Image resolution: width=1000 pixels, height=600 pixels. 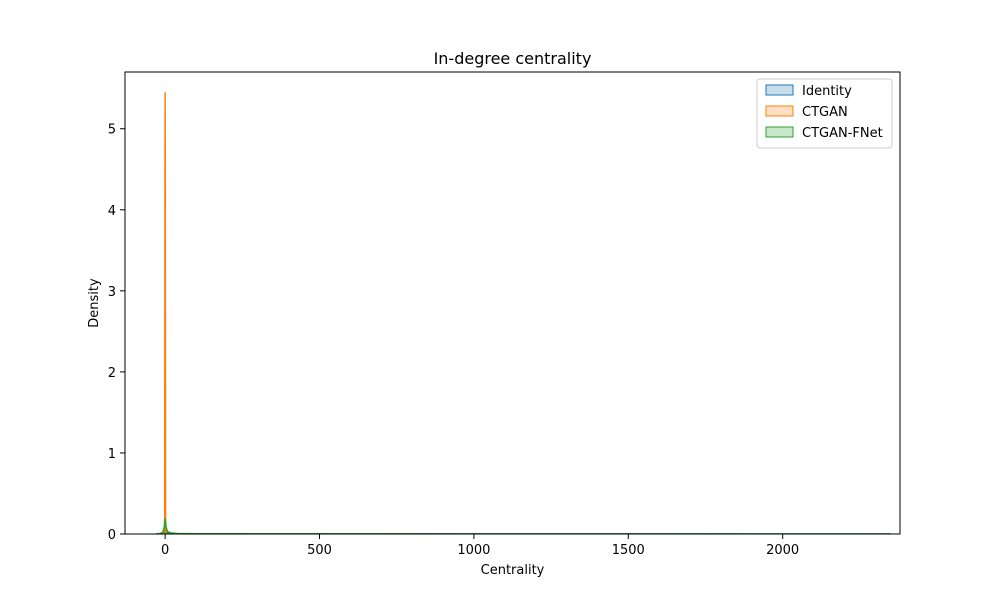 I want to click on ctgan-fnet-line, so click(x=524, y=526).